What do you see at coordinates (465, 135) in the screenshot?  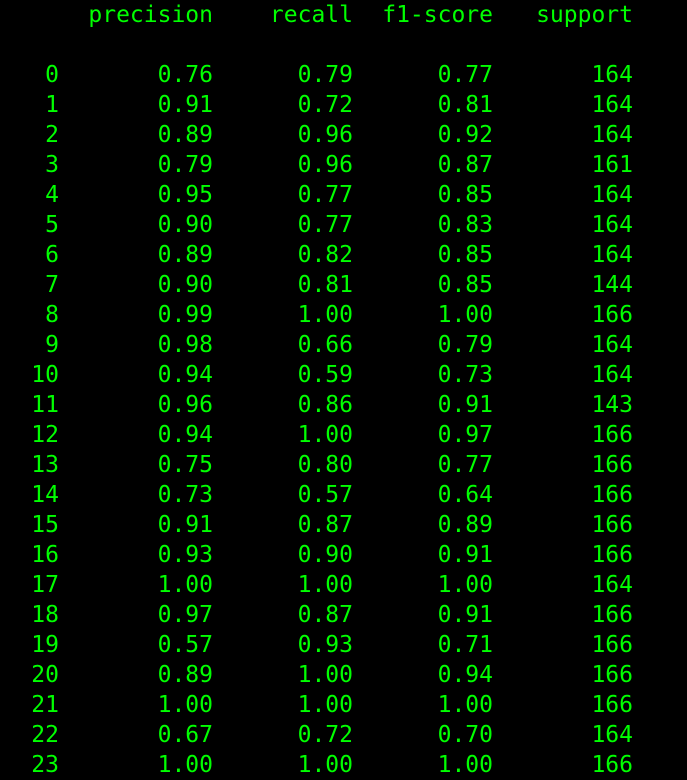 I see `row-f1-score: 0.92` at bounding box center [465, 135].